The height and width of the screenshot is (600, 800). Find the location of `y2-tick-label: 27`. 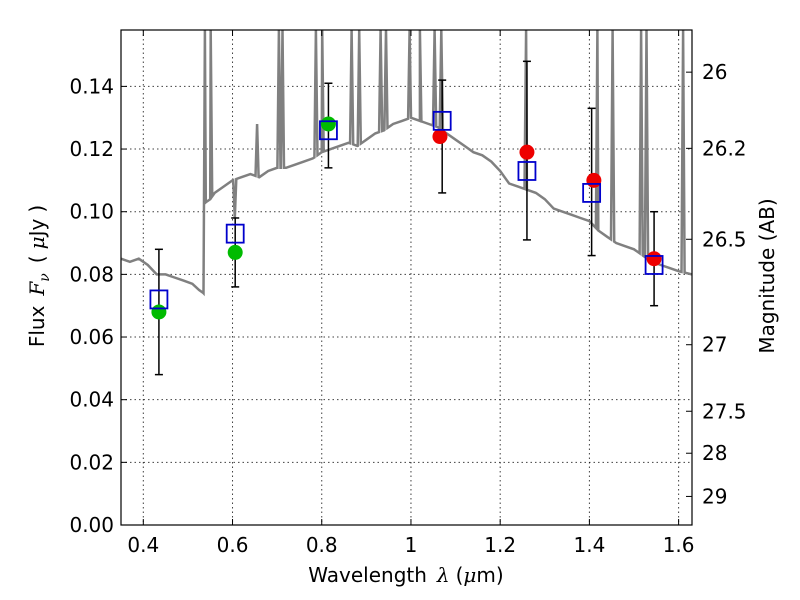

y2-tick-label: 27 is located at coordinates (714, 345).